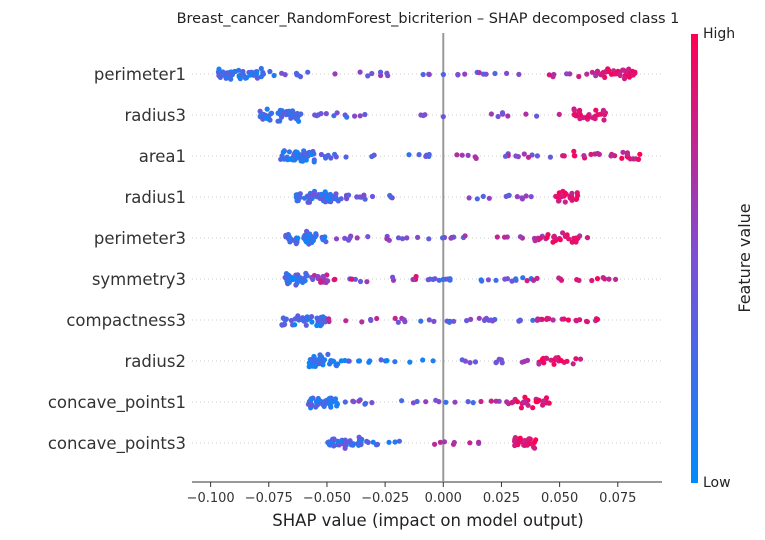 Image resolution: width=765 pixels, height=540 pixels. Describe the element at coordinates (427, 520) in the screenshot. I see `x-axis-label: SHAP value (impact on model output)` at that location.